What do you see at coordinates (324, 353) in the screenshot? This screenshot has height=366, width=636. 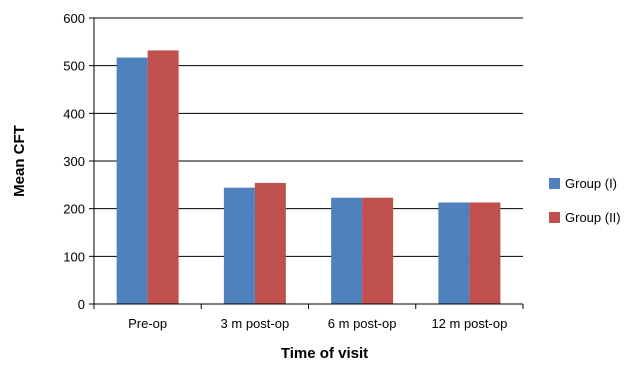 I see `x-axis-title: Time of visit` at bounding box center [324, 353].